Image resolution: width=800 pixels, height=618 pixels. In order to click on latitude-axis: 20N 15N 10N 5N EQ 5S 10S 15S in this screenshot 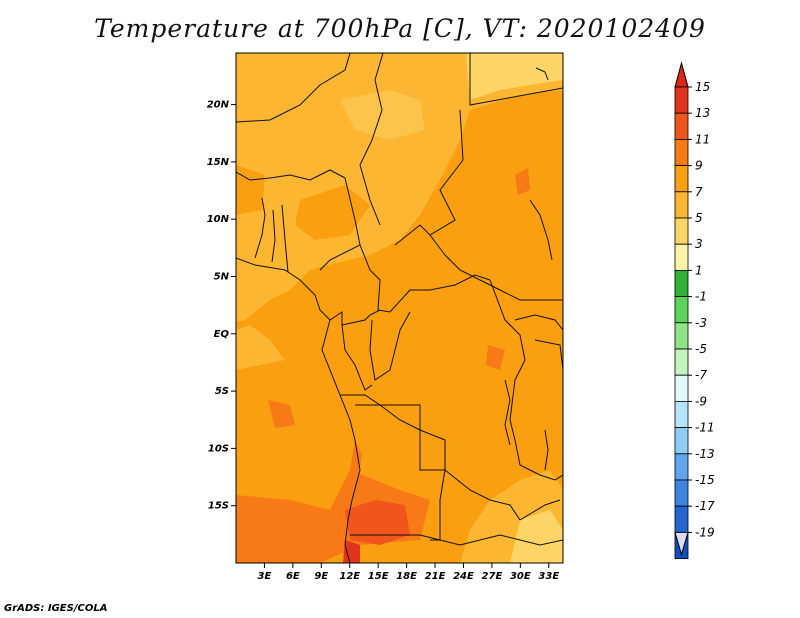, I will do `click(221, 306)`.